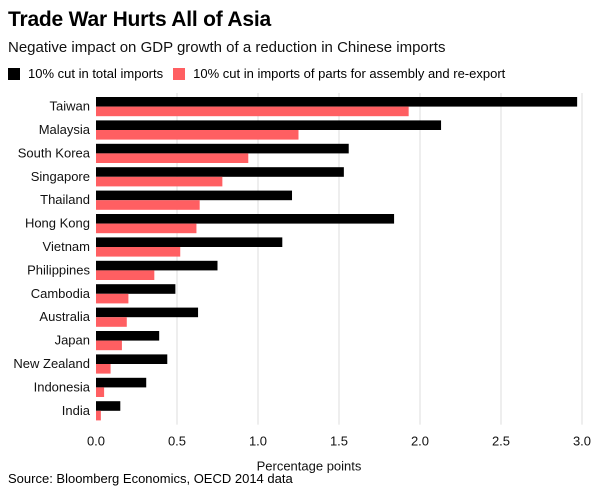  What do you see at coordinates (501, 441) in the screenshot?
I see `x-tick-label: 2.5` at bounding box center [501, 441].